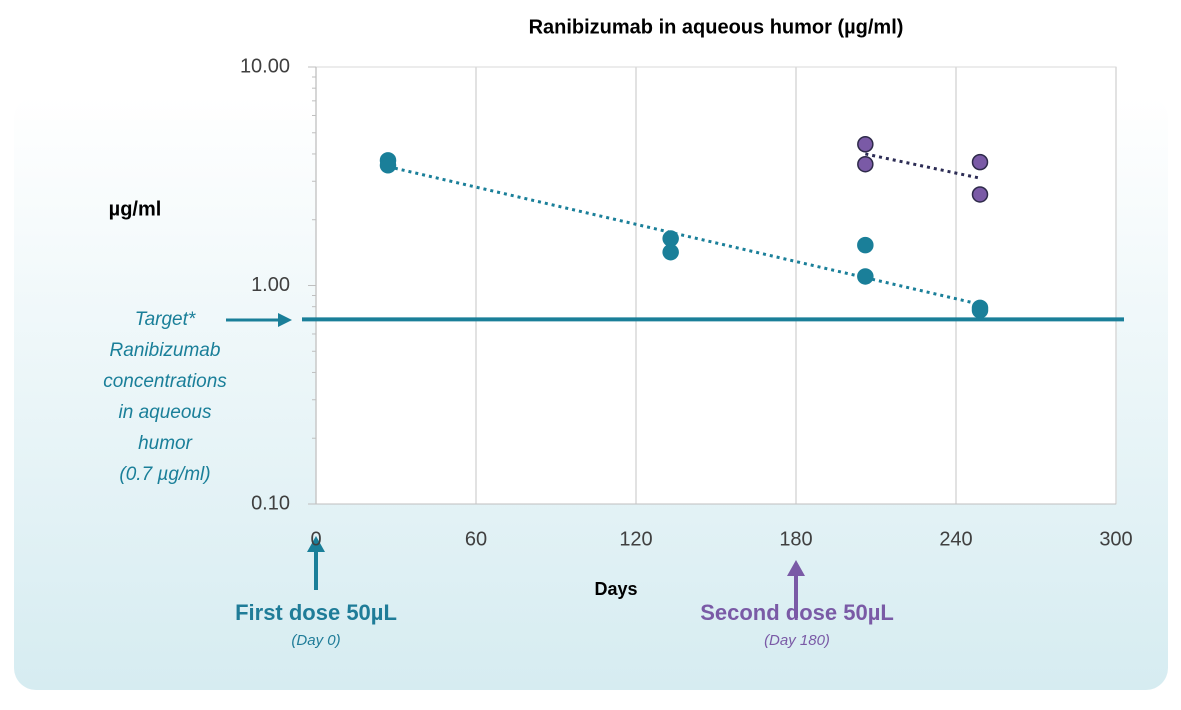 The image size is (1181, 710). What do you see at coordinates (476, 539) in the screenshot?
I see `x-tick-label: 60` at bounding box center [476, 539].